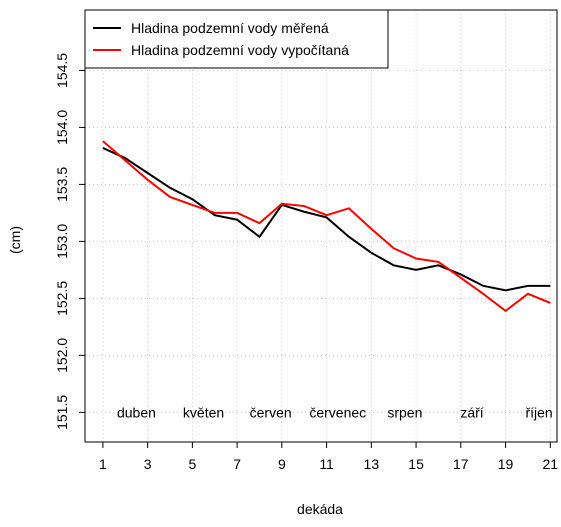 Image resolution: width=561 pixels, height=527 pixels. Describe the element at coordinates (506, 464) in the screenshot. I see `x-tick-label: 19` at that location.